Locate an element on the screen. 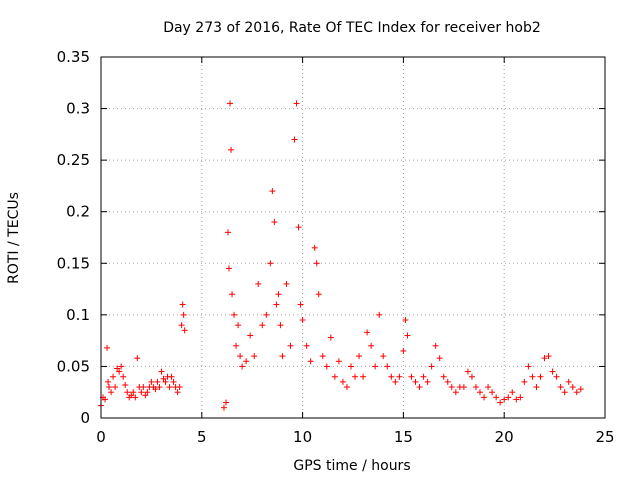  y-tick-label: 0.1 is located at coordinates (78, 315).